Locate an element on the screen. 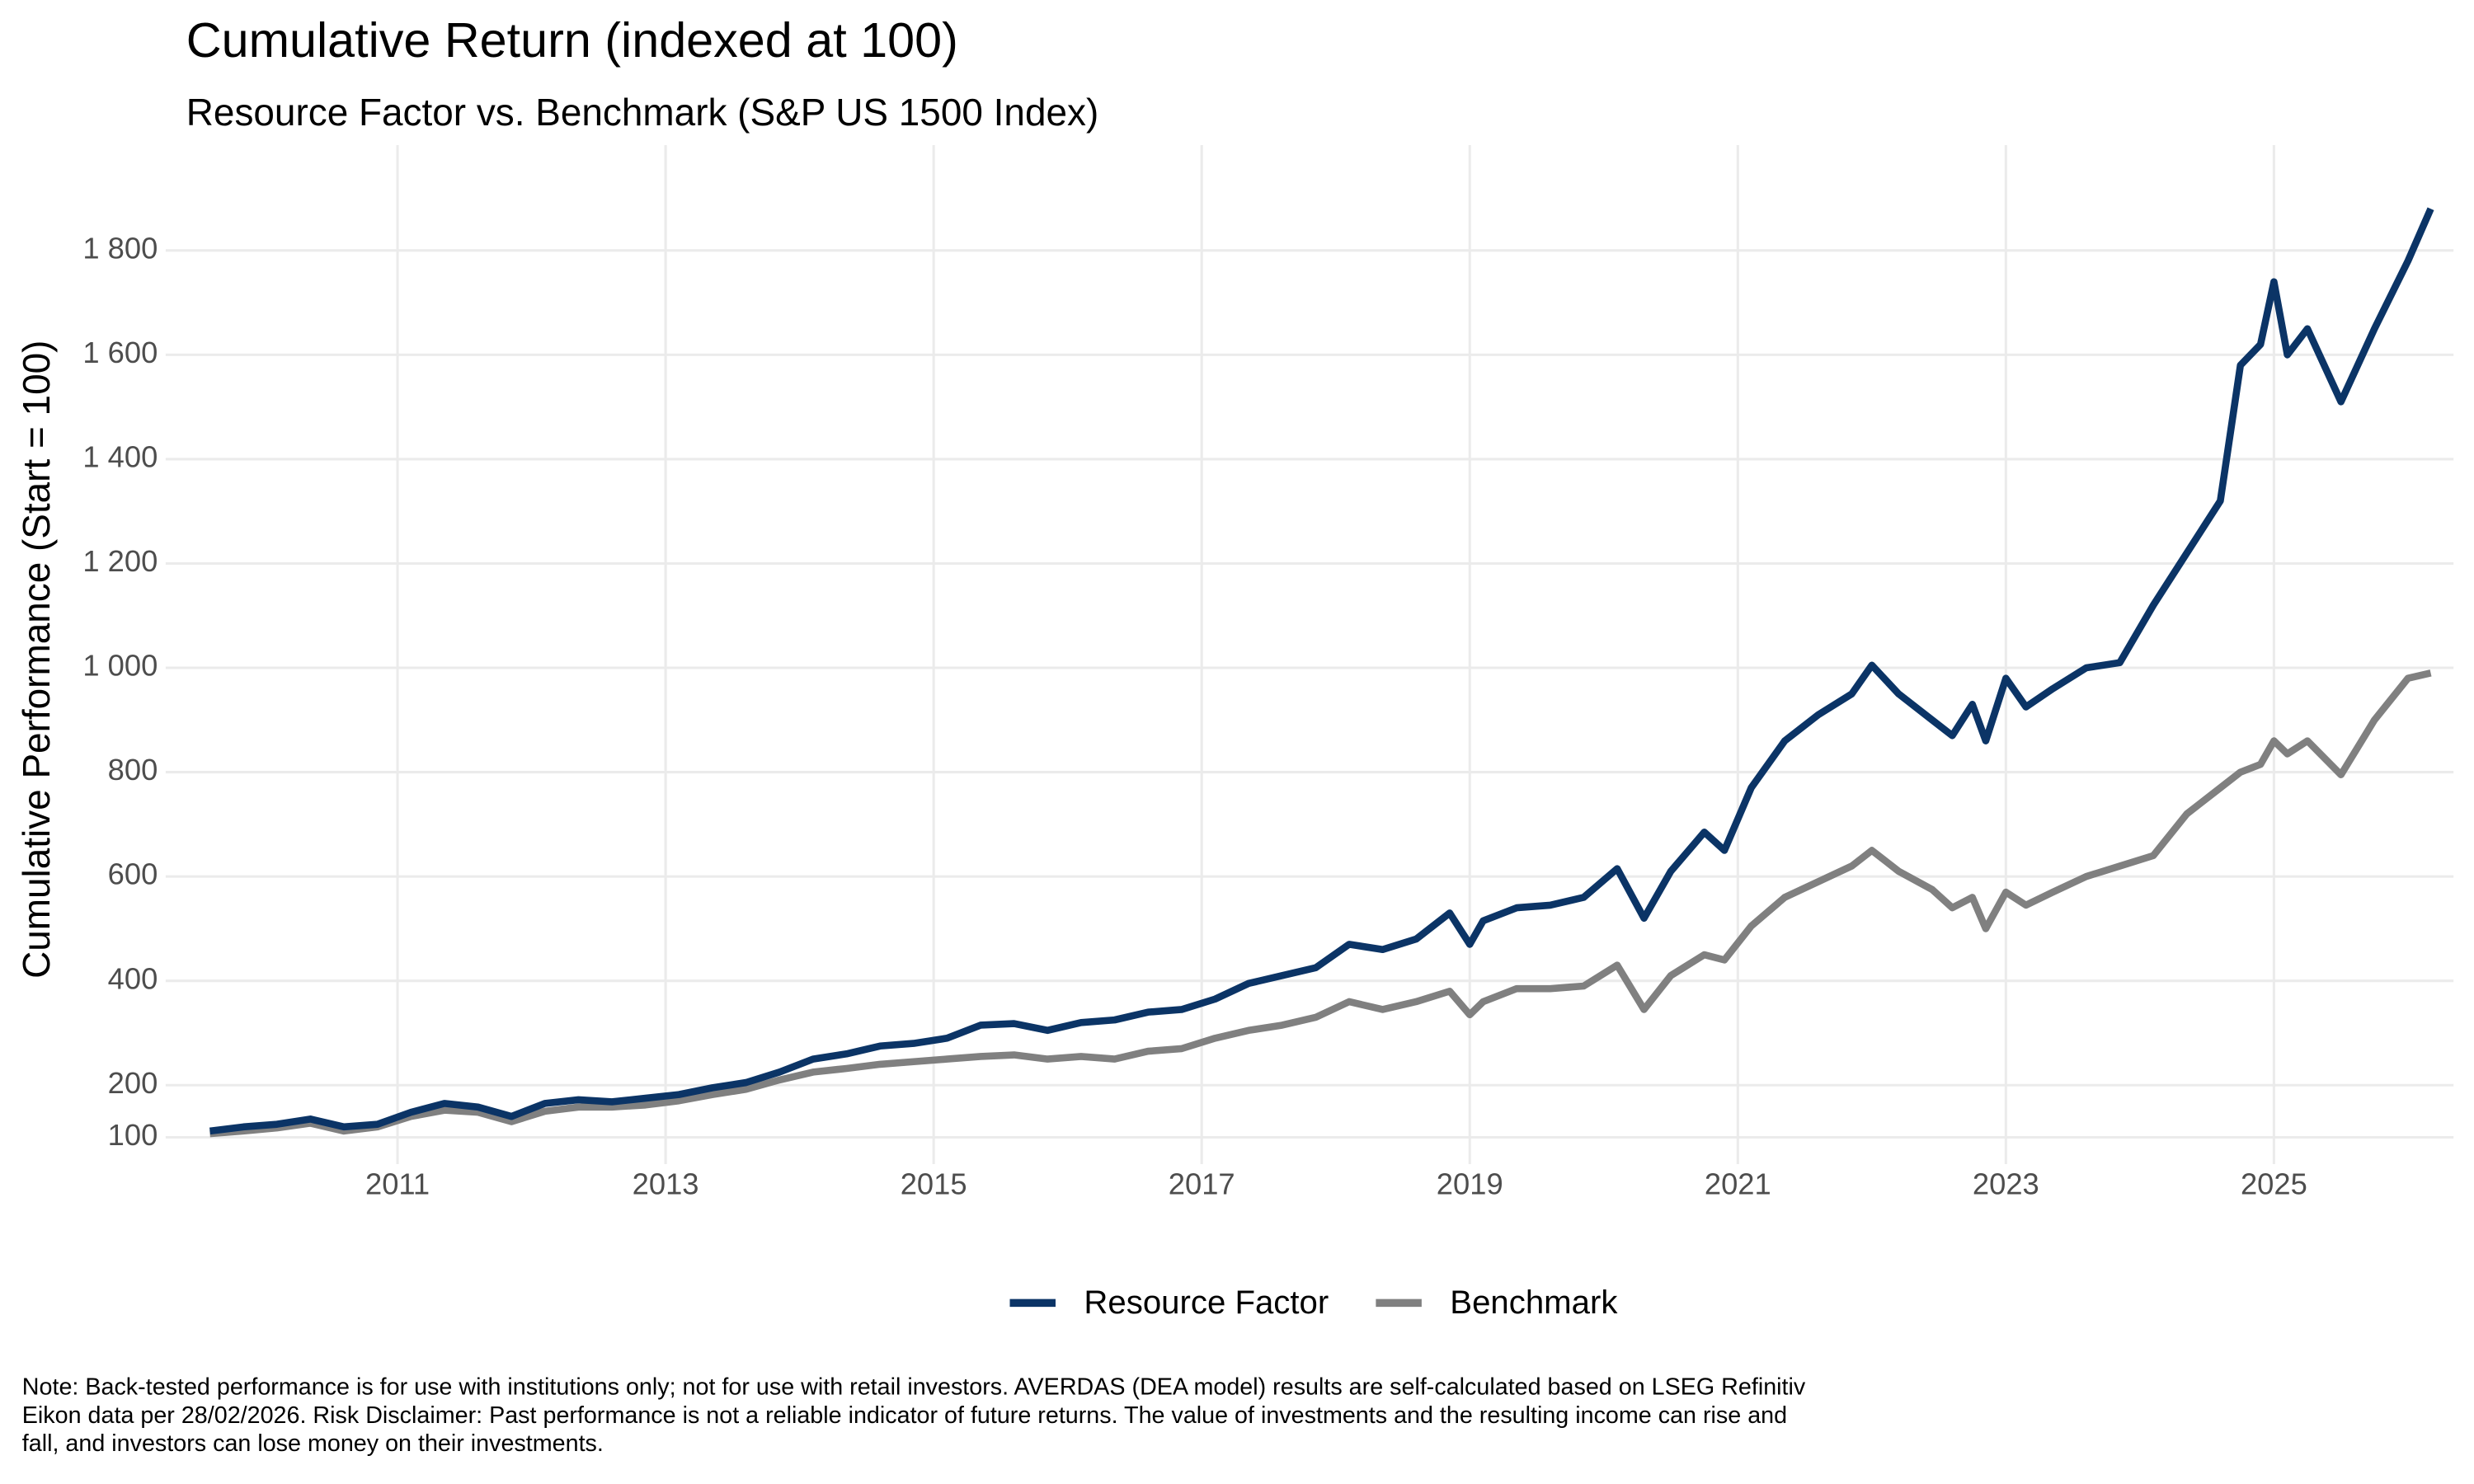 The image size is (2474, 1484). y-tick-label: 200 is located at coordinates (133, 1083).